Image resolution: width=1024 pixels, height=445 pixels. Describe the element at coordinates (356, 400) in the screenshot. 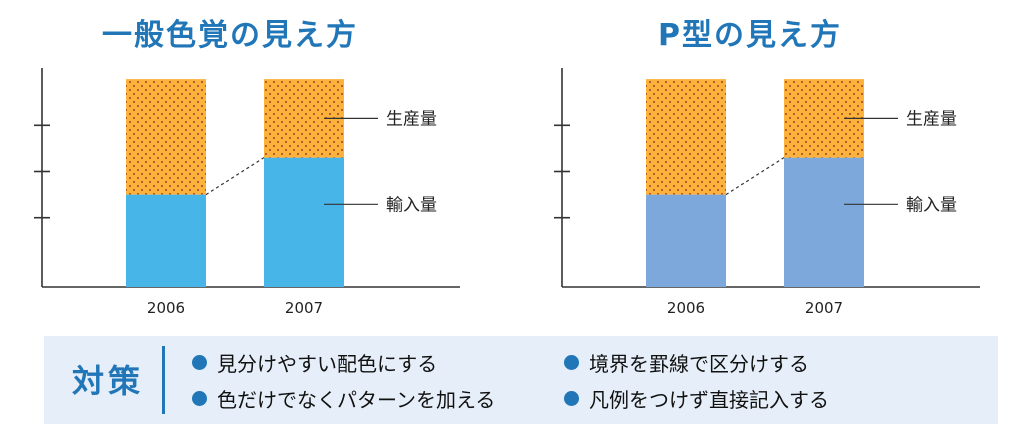

I see `tip-text: 色だけでなくパターンを加える` at that location.